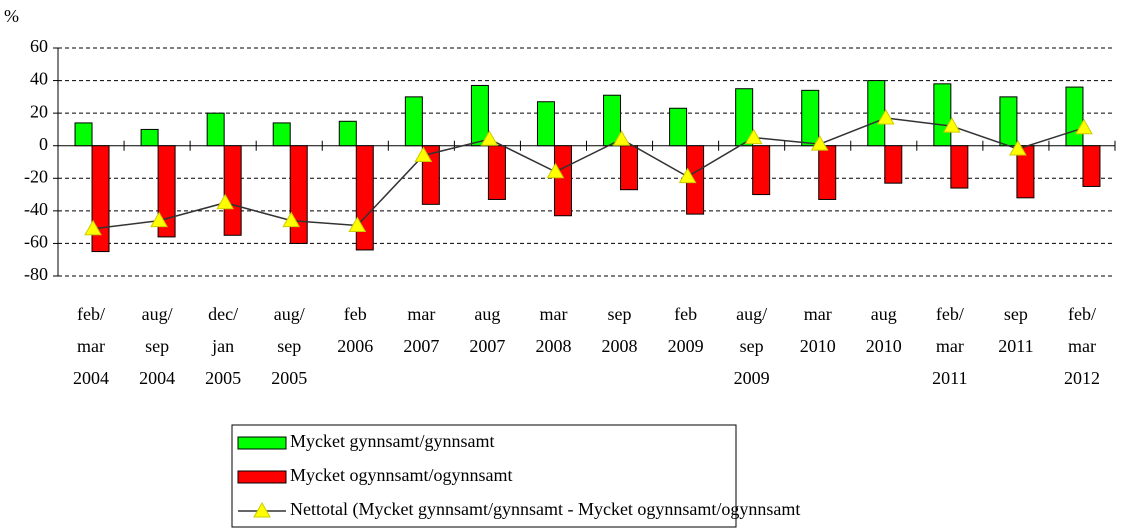 Image resolution: width=1125 pixels, height=530 pixels. Describe the element at coordinates (487, 330) in the screenshot. I see `x-tick-label: aug 2007` at that location.